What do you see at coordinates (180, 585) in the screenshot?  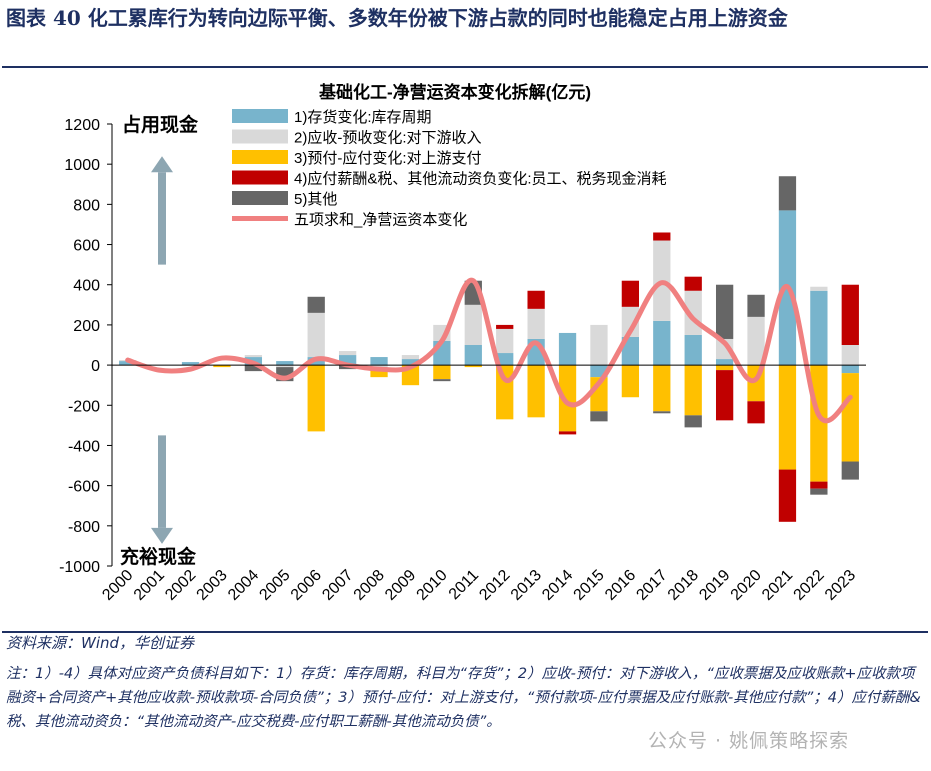 I see `x-tick-label: 2002` at bounding box center [180, 585].